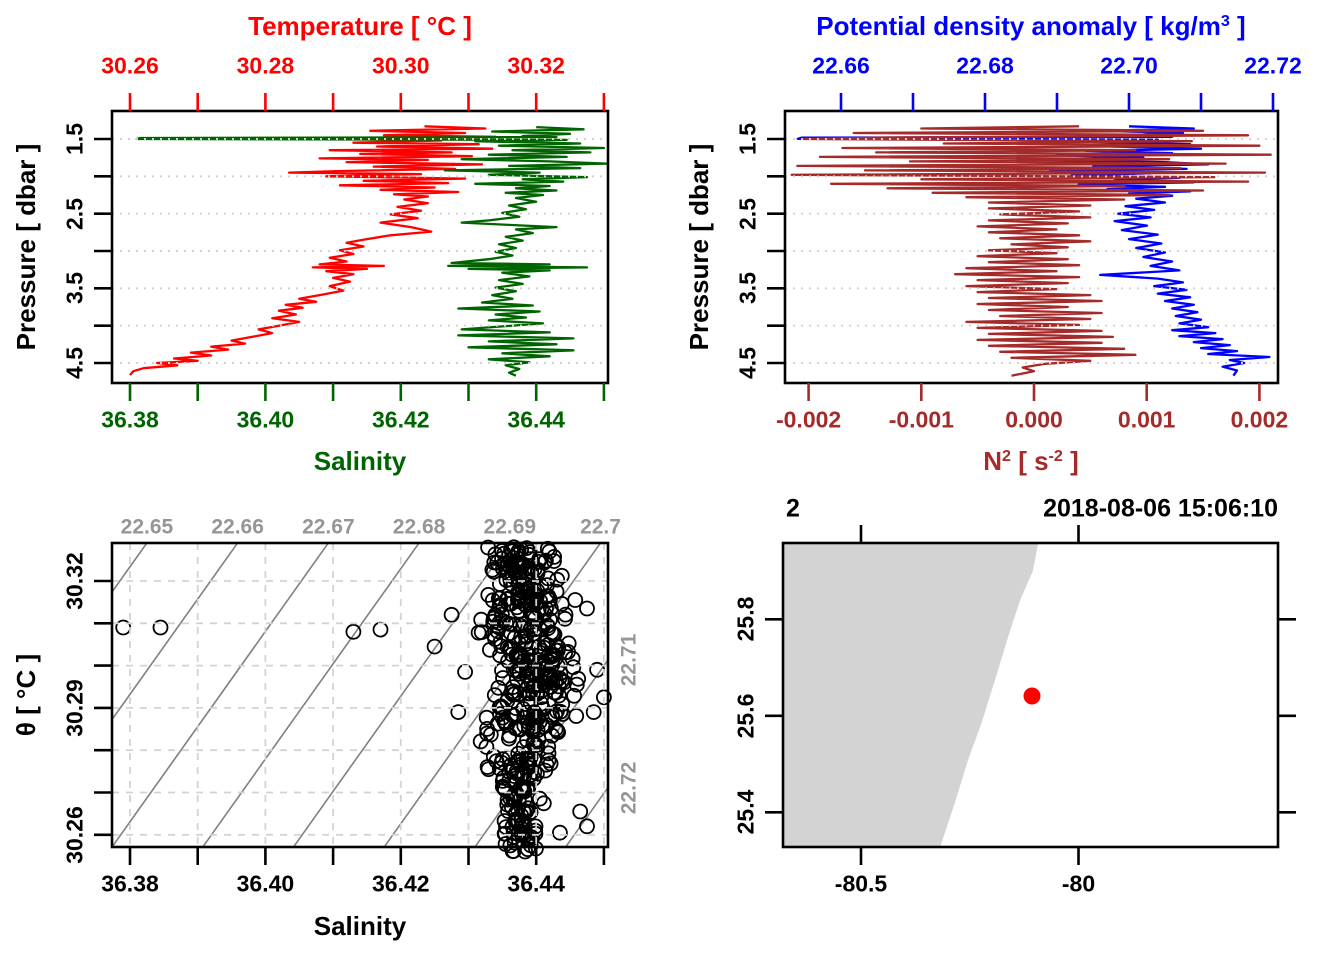 The image size is (1344, 960). What do you see at coordinates (993, 461) in the screenshot?
I see `n2-base: N` at bounding box center [993, 461].